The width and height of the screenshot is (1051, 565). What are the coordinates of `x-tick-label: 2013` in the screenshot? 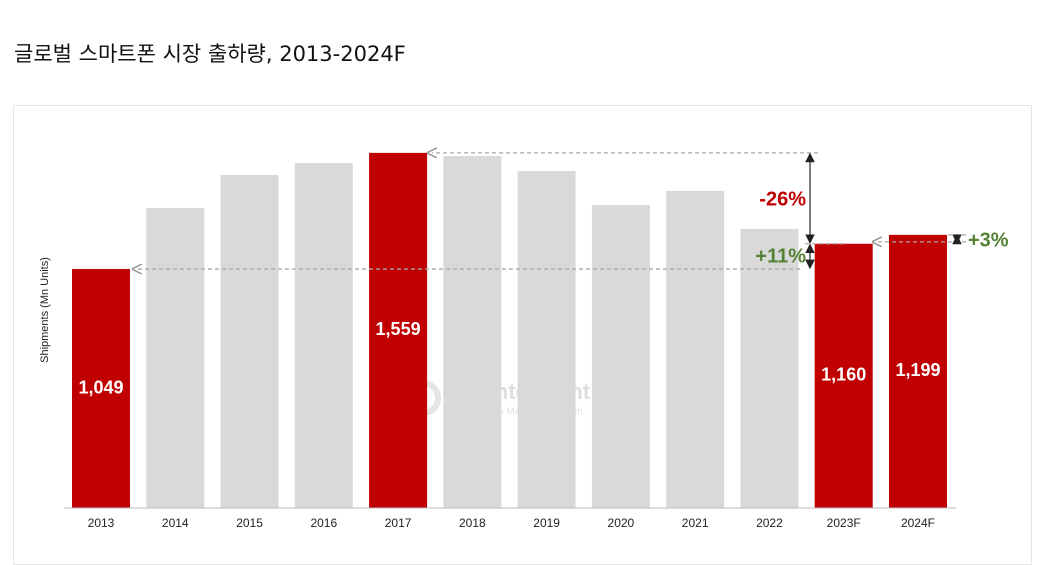 It's located at (101, 523).